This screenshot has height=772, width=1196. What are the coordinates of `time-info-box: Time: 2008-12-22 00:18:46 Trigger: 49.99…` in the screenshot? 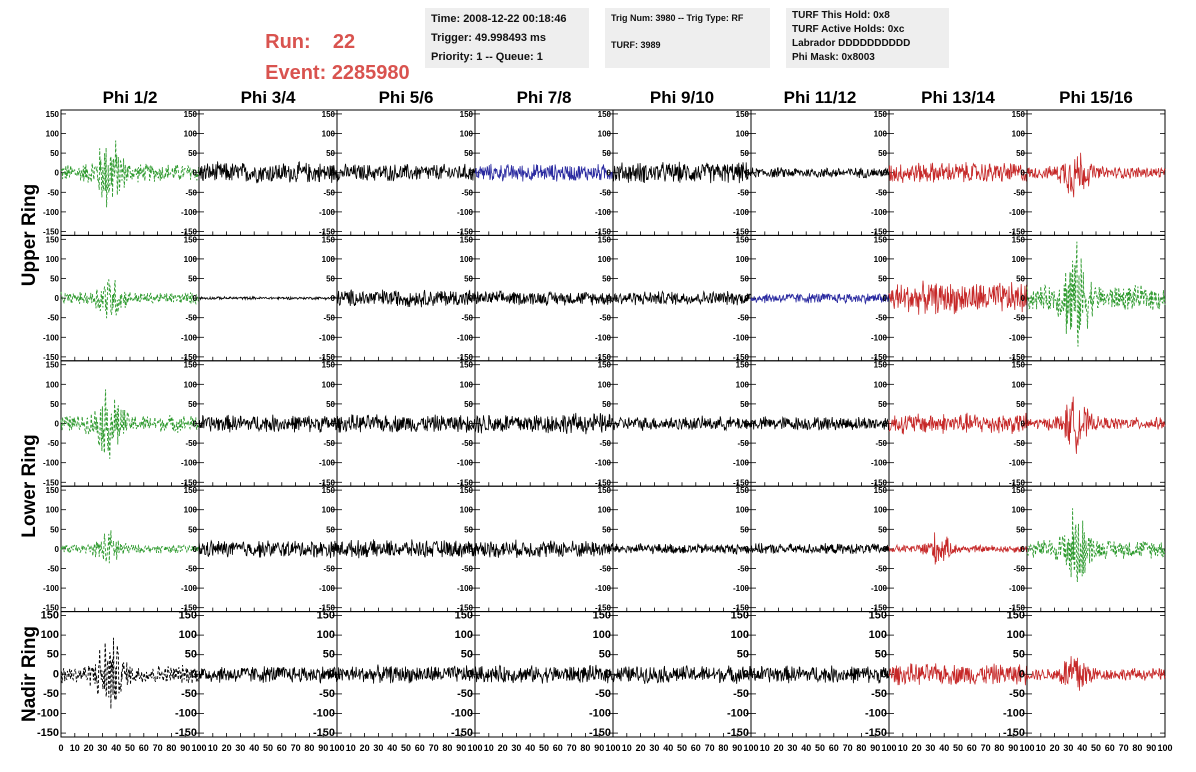 It's located at (507, 38).